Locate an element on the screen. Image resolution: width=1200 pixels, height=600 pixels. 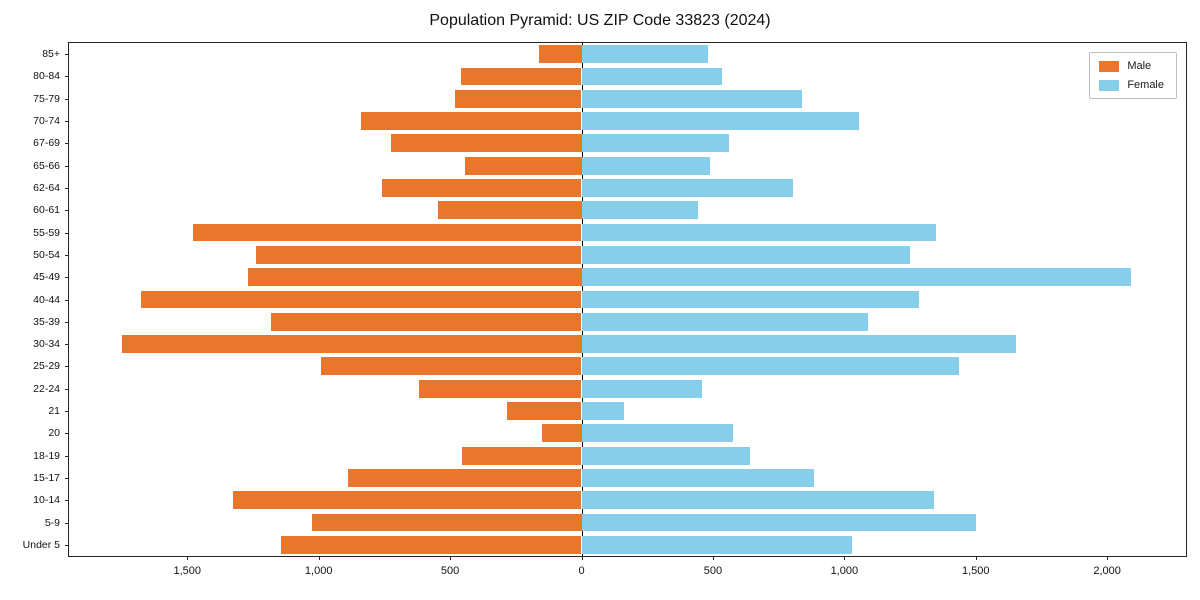
bar-female-85- is located at coordinates (644, 54).